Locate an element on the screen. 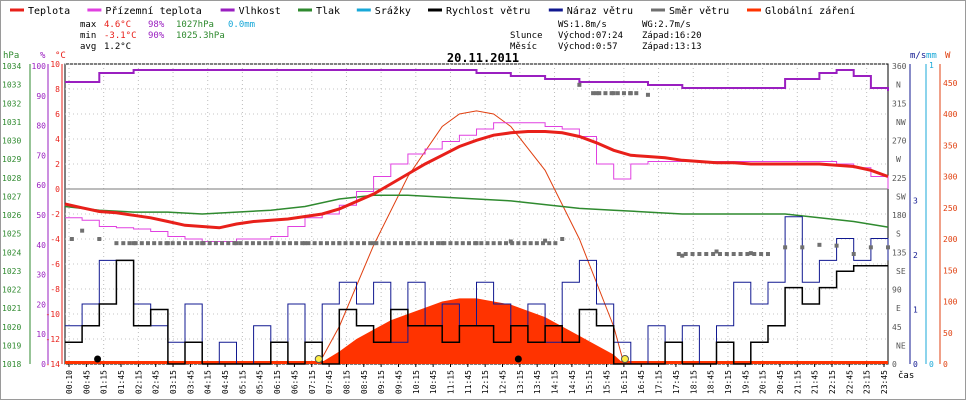 Image resolution: width=966 pixels, height=404 pixels. tick-time: 09:45 is located at coordinates (398, 382).